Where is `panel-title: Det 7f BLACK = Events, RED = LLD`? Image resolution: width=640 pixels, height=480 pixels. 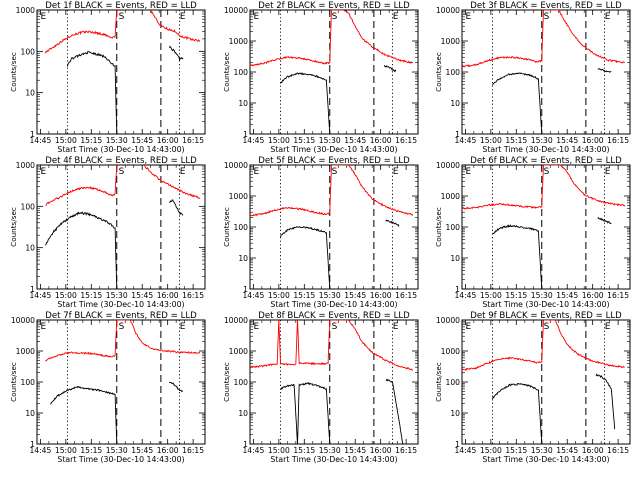 panel-title: Det 7f BLACK = Events, RED = LLD is located at coordinates (121, 316).